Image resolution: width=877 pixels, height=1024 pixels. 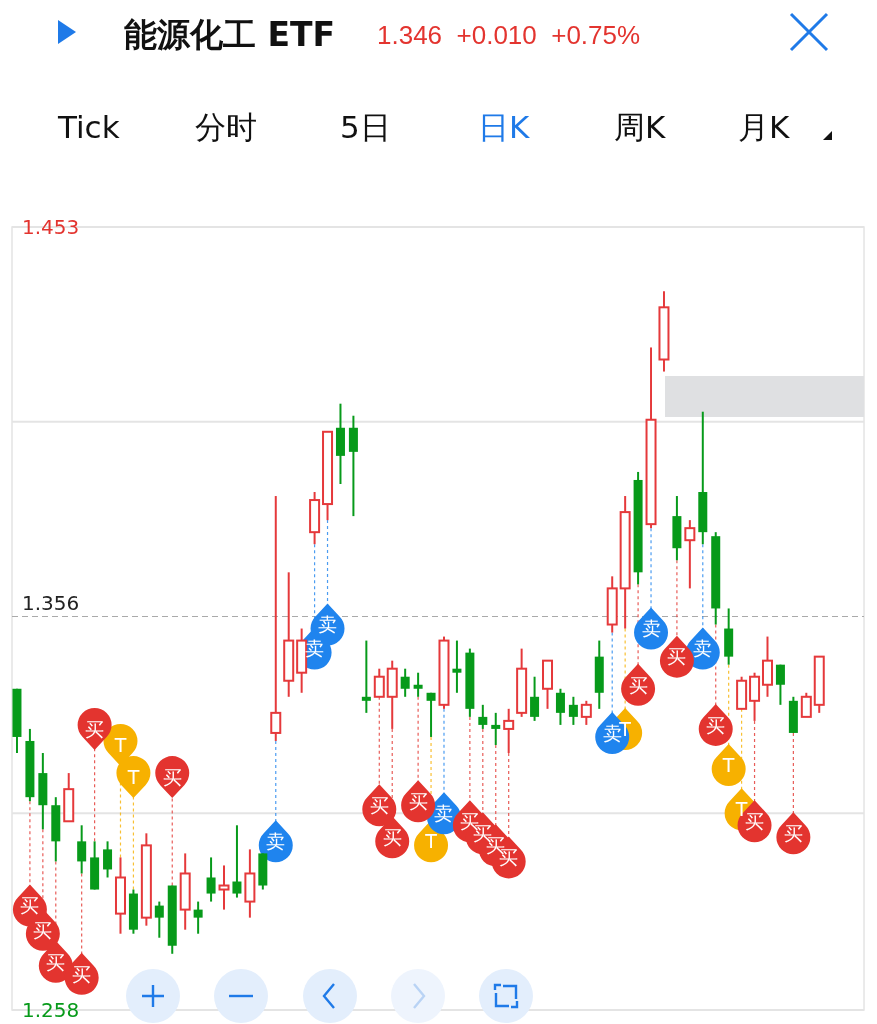 What do you see at coordinates (226, 127) in the screenshot?
I see `text: 分时` at bounding box center [226, 127].